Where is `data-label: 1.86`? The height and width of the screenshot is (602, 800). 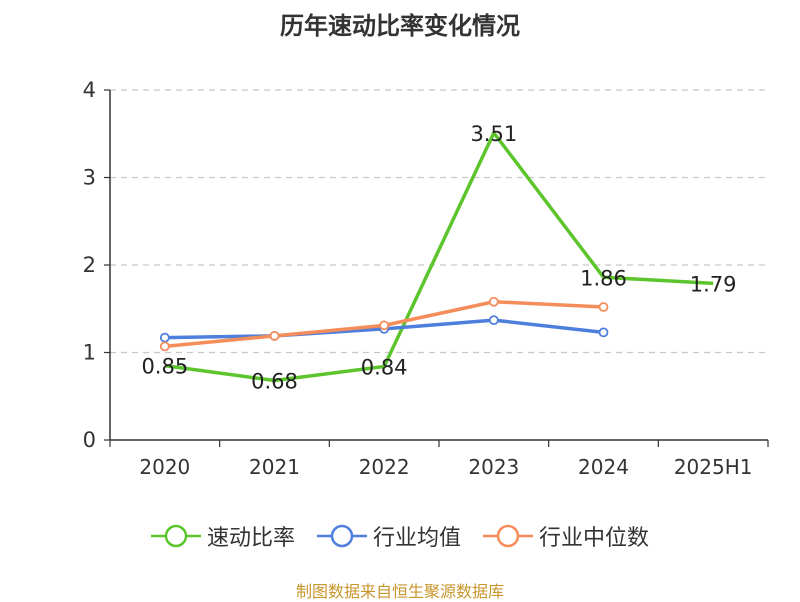 data-label: 1.86 is located at coordinates (603, 278).